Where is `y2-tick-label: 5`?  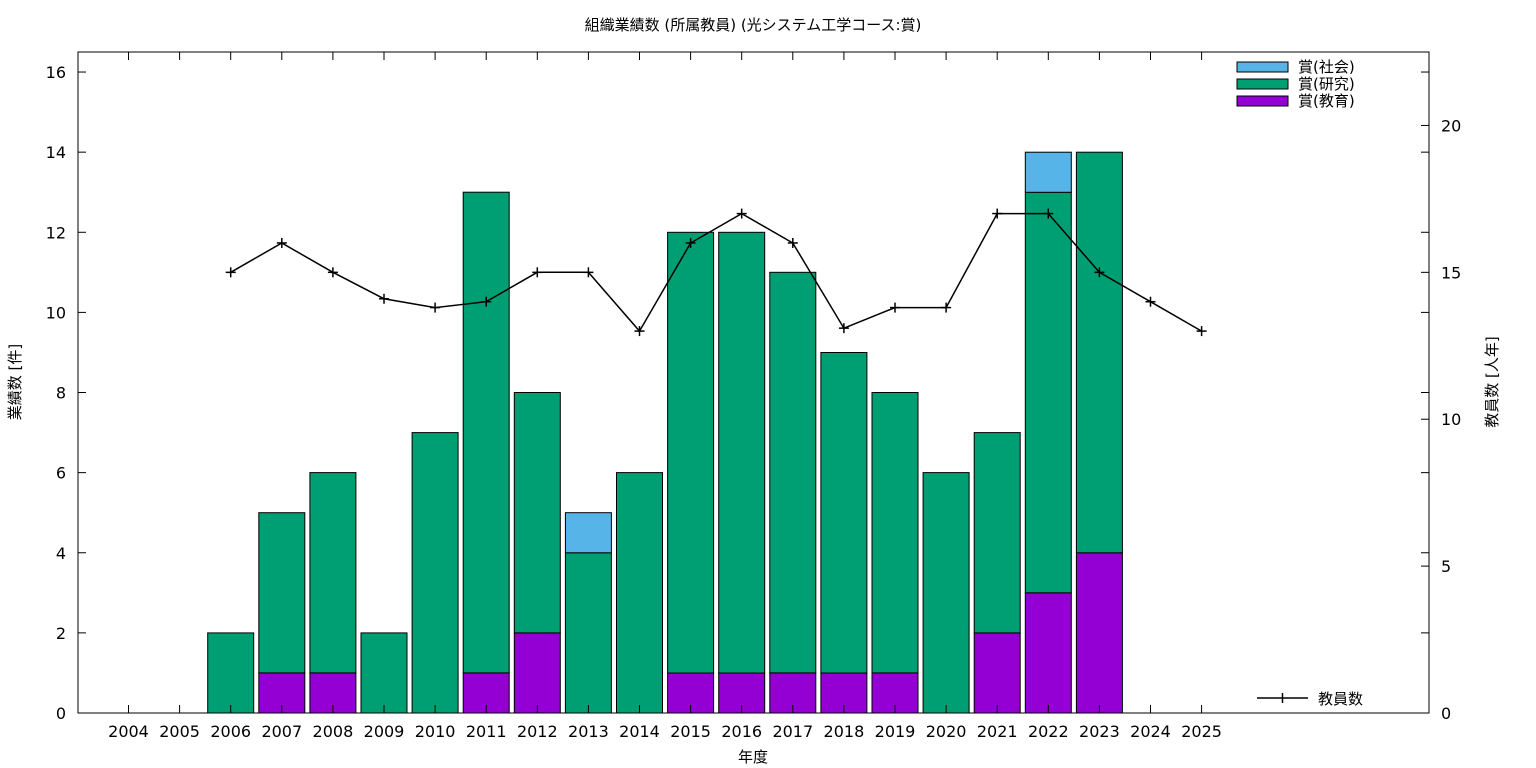 y2-tick-label: 5 is located at coordinates (1446, 566).